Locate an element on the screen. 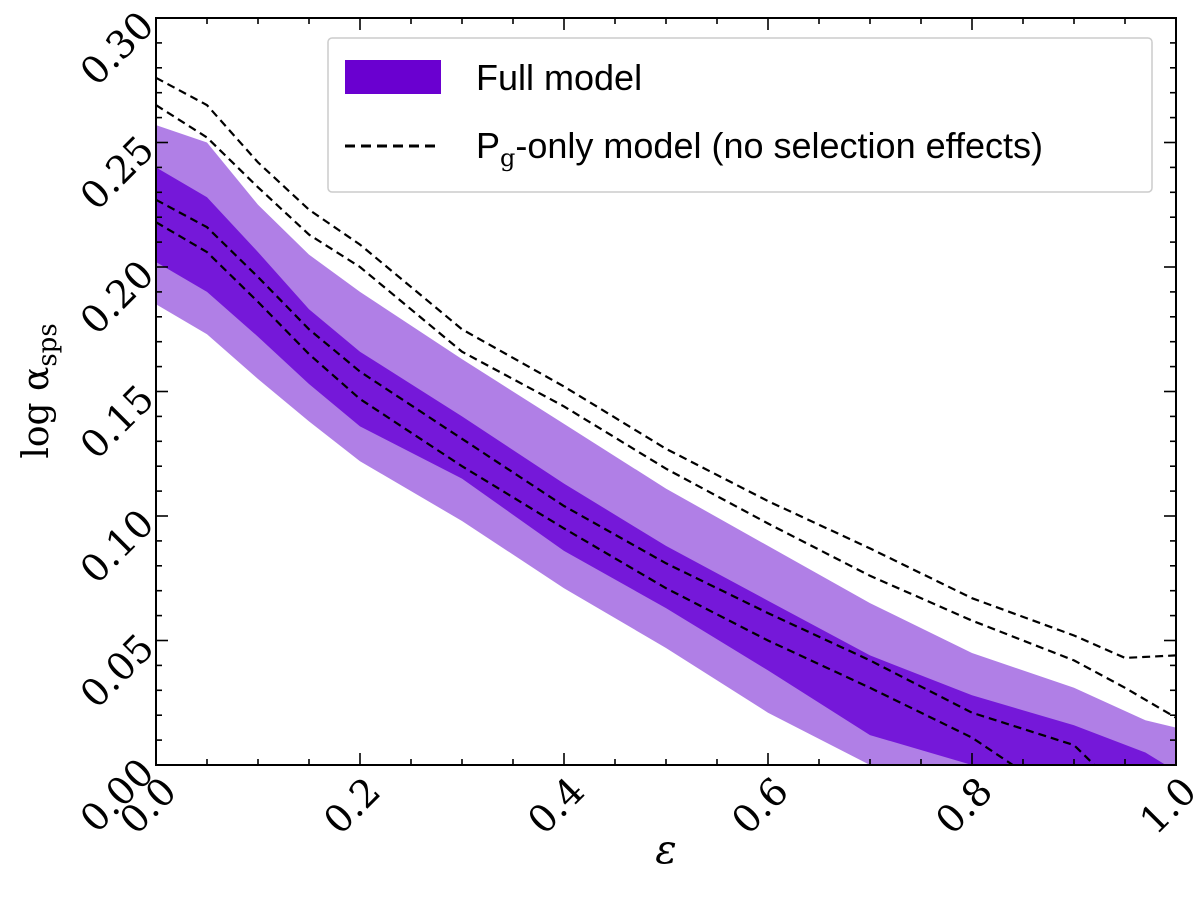  legend-swatch-full-model is located at coordinates (393, 77).